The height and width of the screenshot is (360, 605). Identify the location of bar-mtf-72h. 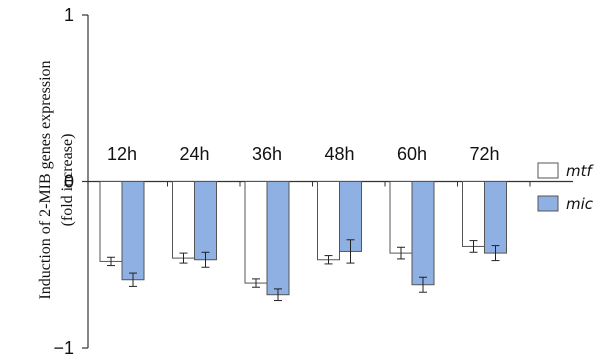
(473, 214).